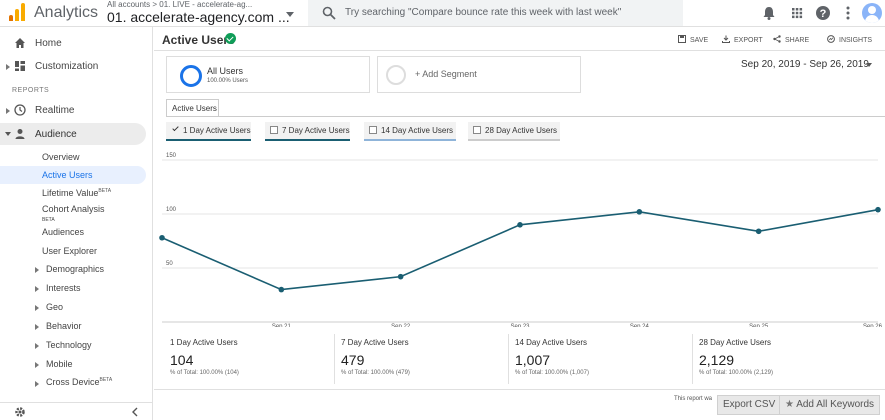 This screenshot has height=420, width=885. I want to click on date-range-picker: Sep 20, 2019 - Sep 26, 2019, so click(805, 64).